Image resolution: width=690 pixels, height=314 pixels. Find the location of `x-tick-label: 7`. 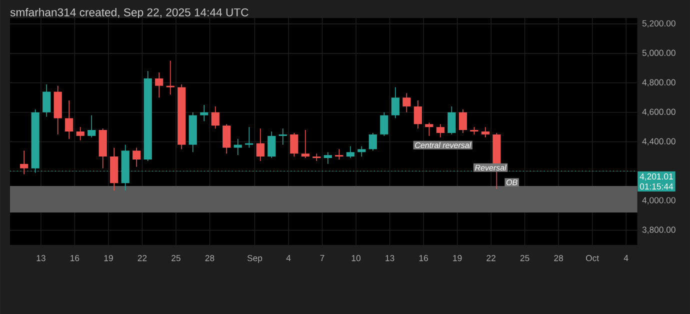

x-tick-label: 7 is located at coordinates (322, 258).